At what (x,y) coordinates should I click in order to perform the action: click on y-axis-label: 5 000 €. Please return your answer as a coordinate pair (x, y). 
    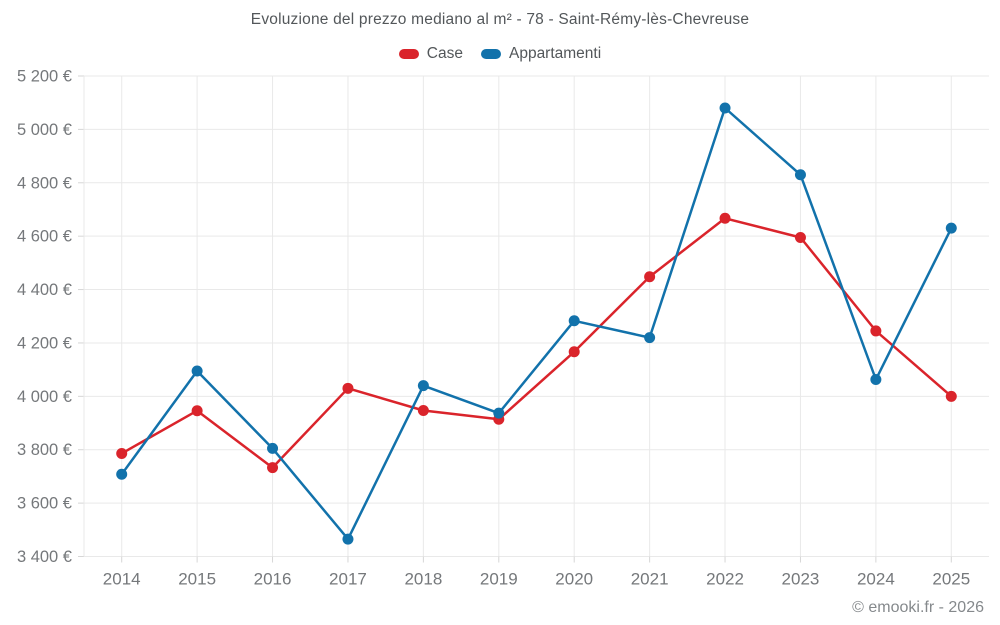
    Looking at the image, I should click on (44, 130).